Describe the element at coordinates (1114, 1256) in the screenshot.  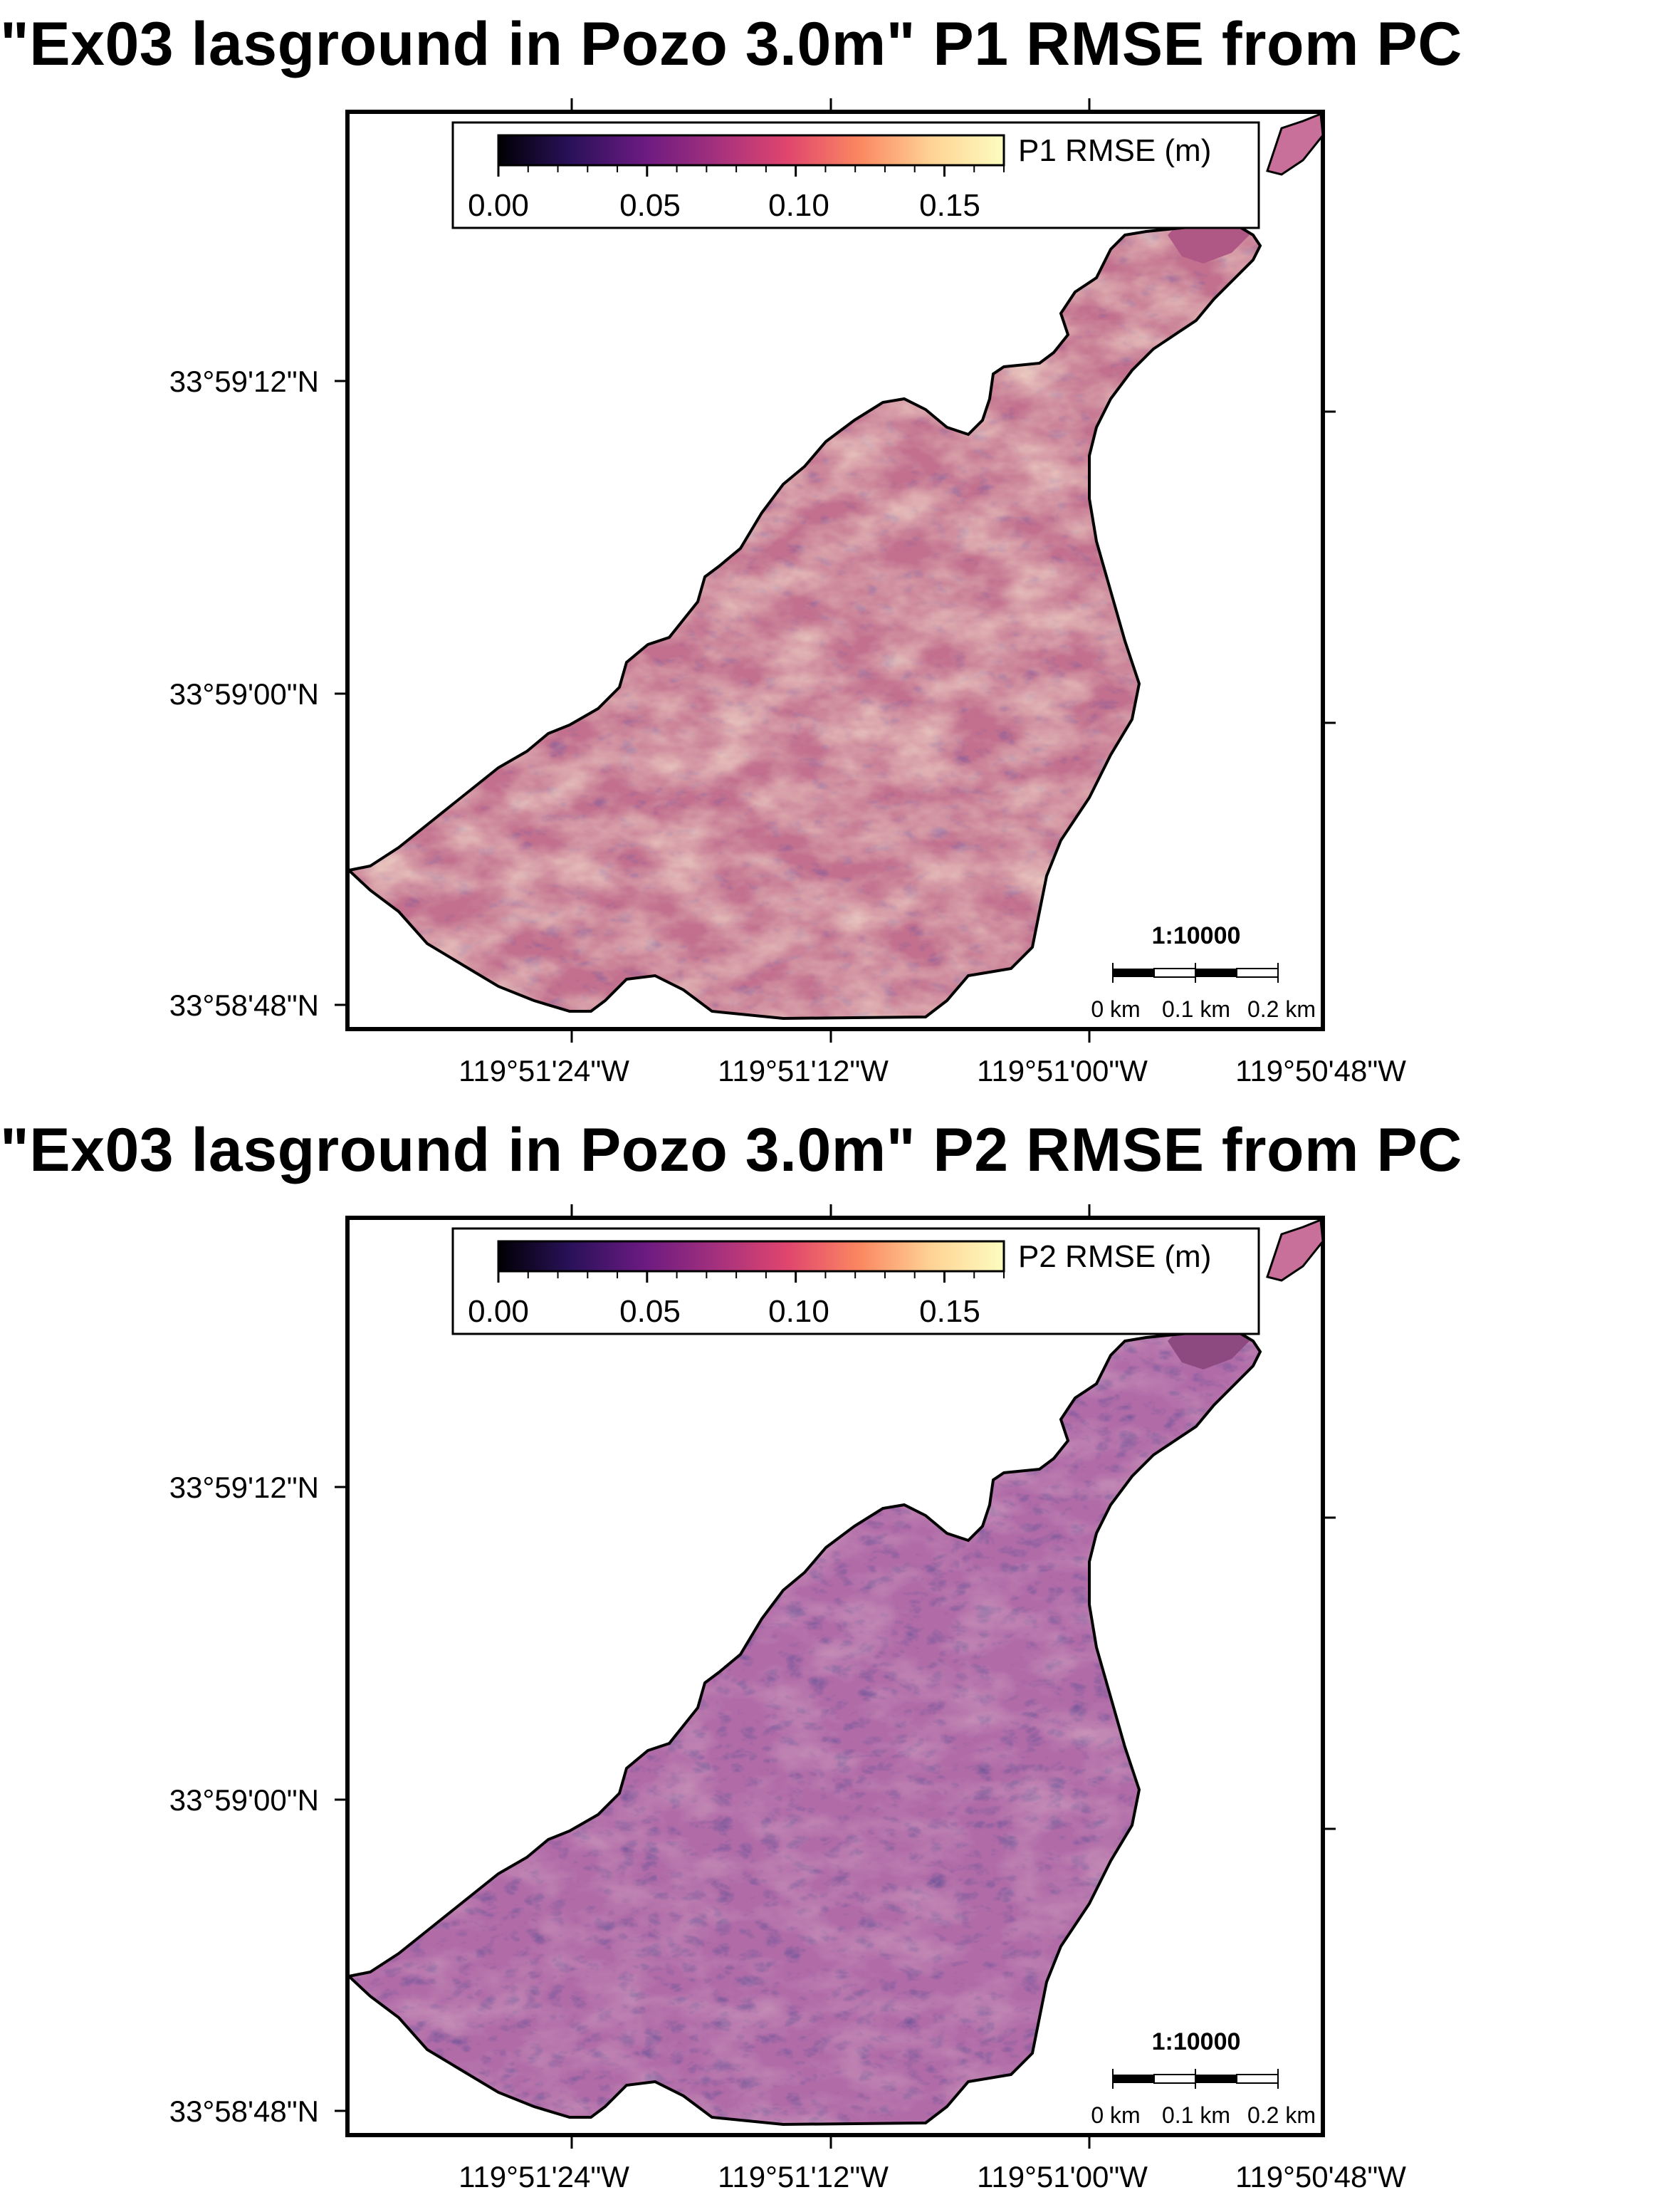
I see `colorbar-label: P2 RMSE (m)` at that location.